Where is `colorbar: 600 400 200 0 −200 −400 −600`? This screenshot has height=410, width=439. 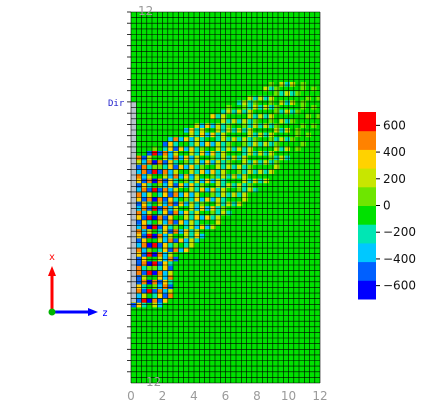 colorbar: 600 400 200 0 −200 −400 −600 is located at coordinates (387, 206).